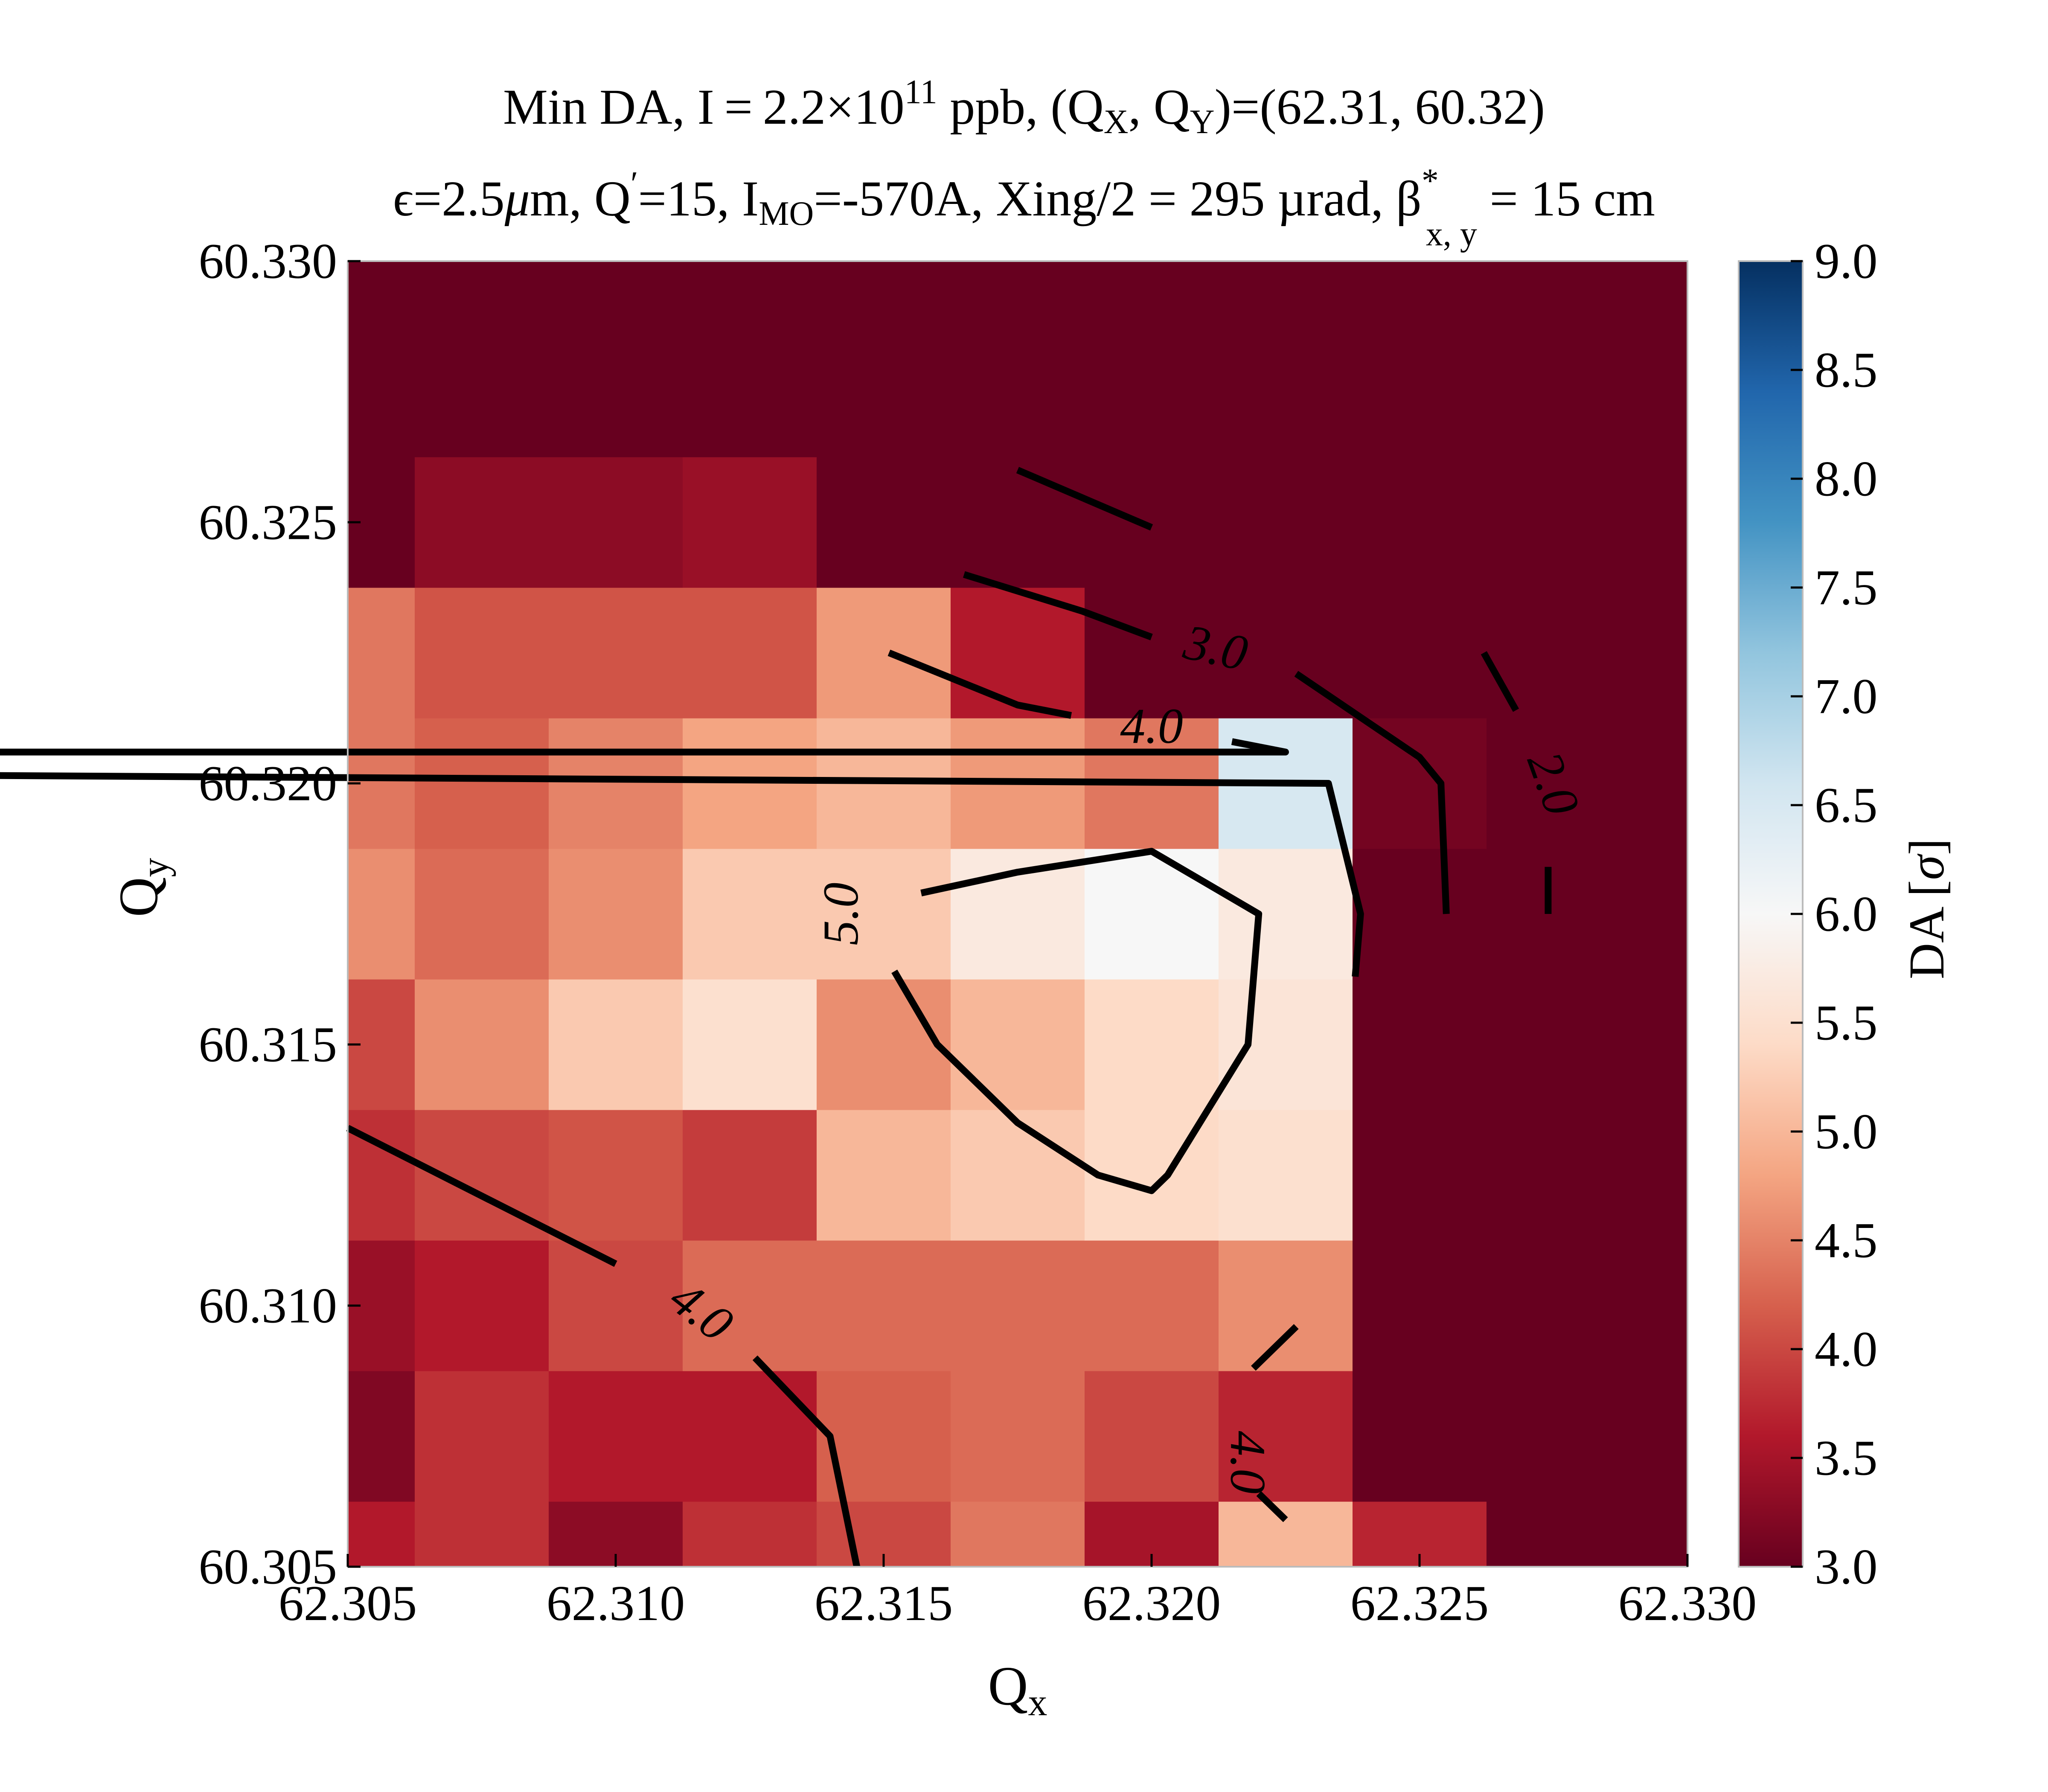  Describe the element at coordinates (1037, 1702) in the screenshot. I see `x-axis-label-sub: x` at that location.